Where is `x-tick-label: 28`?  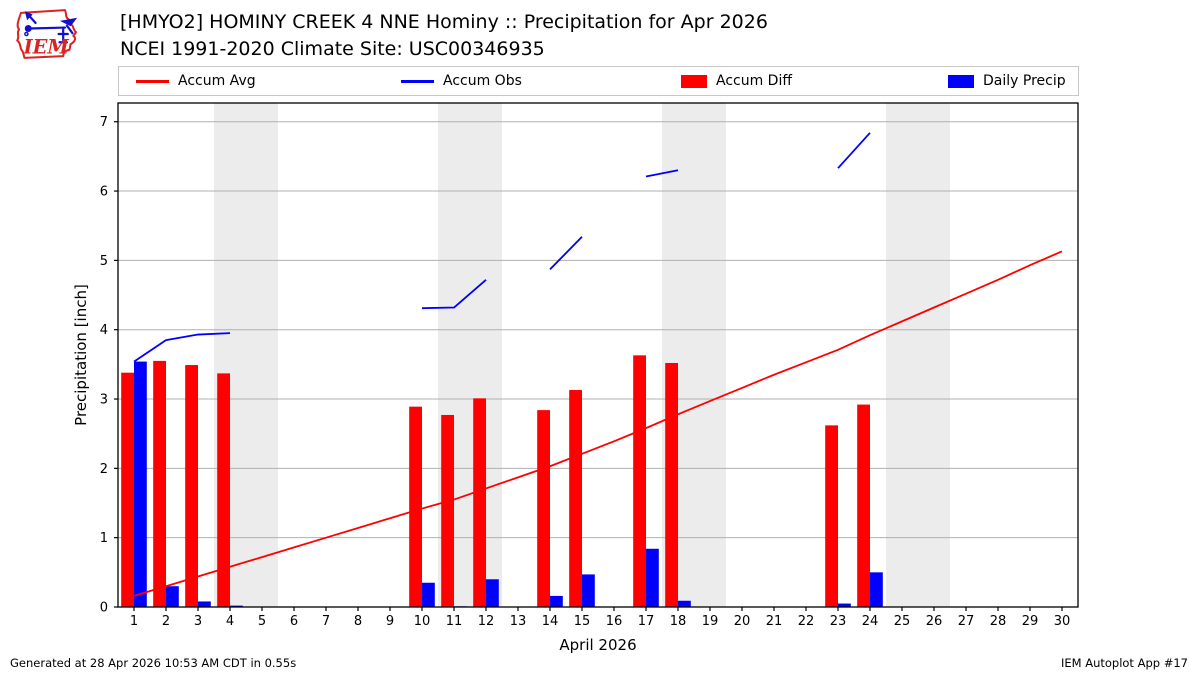 x-tick-label: 28 is located at coordinates (998, 621).